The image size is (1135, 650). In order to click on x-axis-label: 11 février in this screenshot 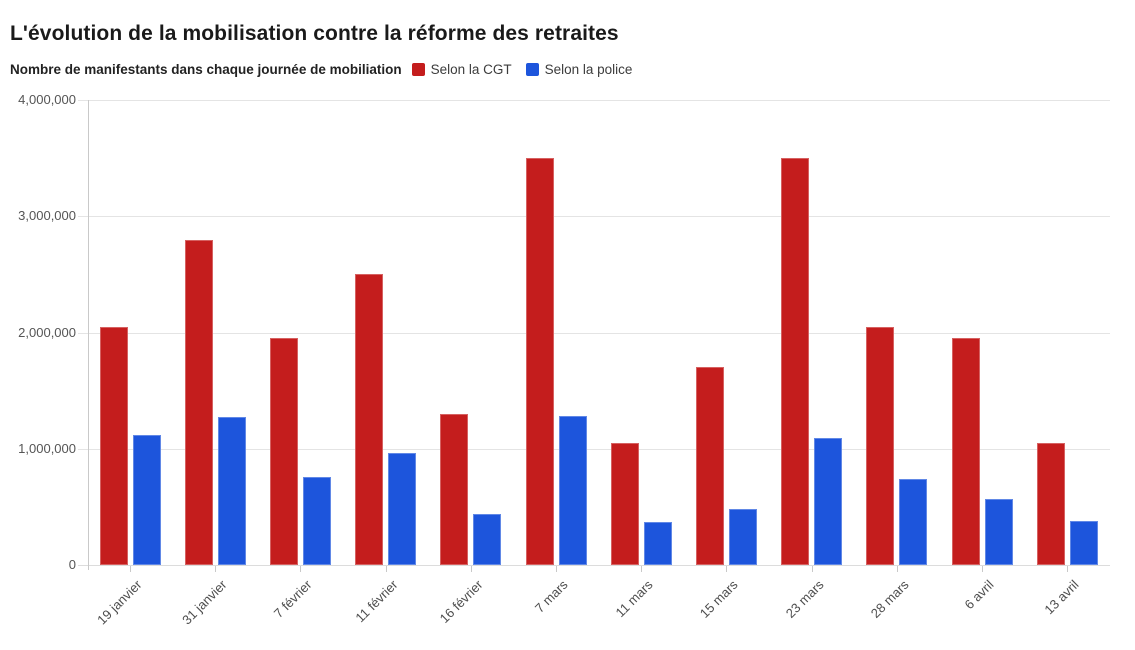, I will do `click(376, 601)`.